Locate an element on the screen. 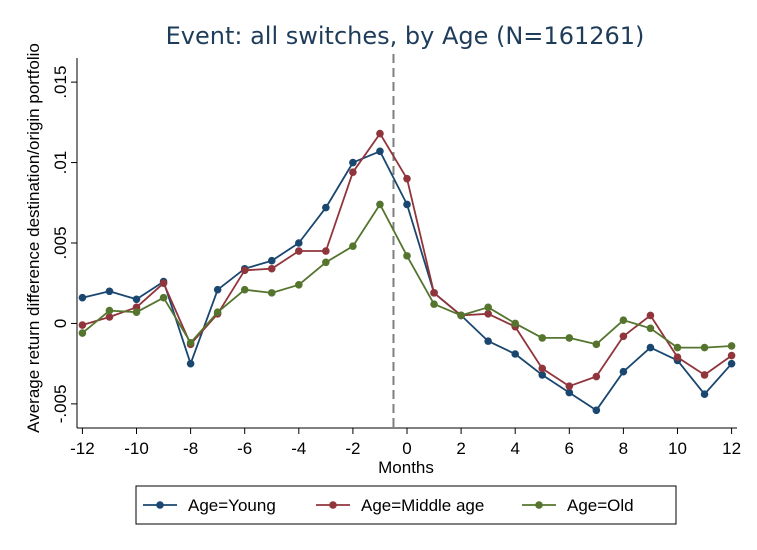  x-tick-label: 0 is located at coordinates (406, 448).